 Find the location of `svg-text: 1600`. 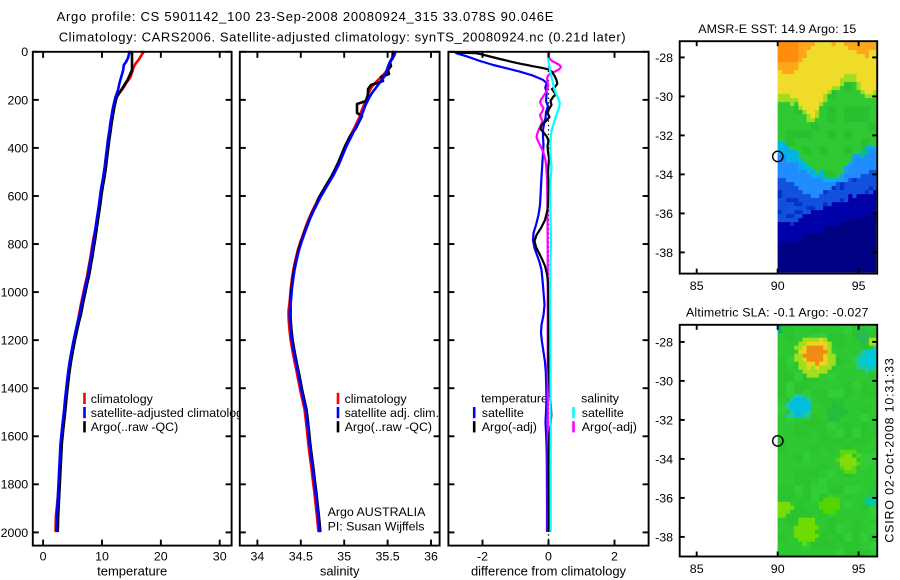

svg-text: 1600 is located at coordinates (15, 437).